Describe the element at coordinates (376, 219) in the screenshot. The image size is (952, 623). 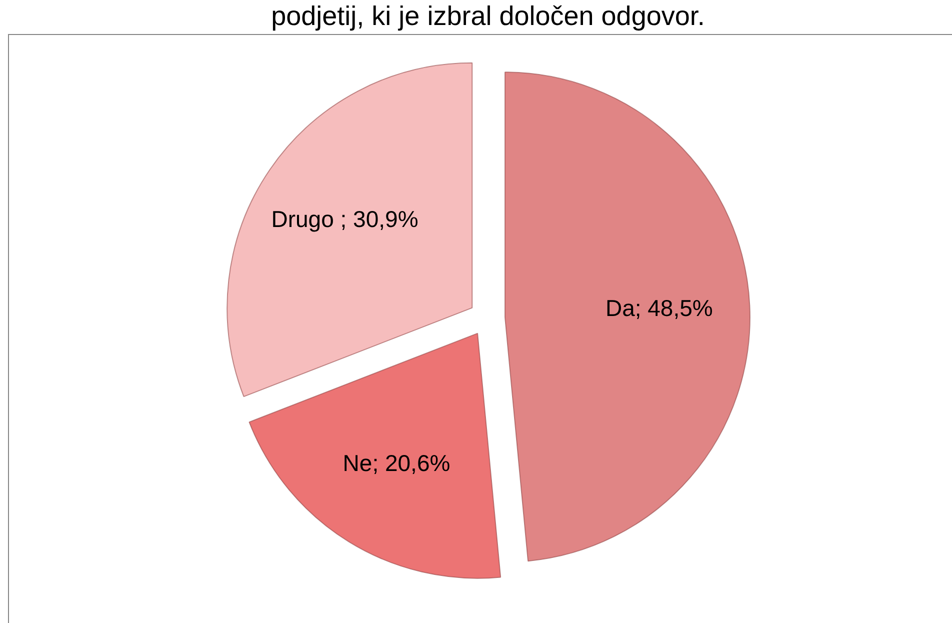
I see `data-label: ; 30,9%` at that location.